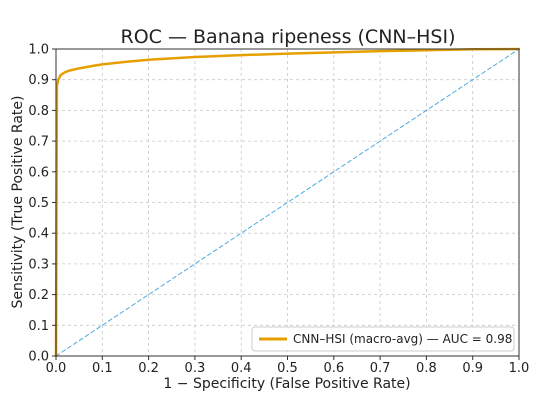 The image size is (550, 407). What do you see at coordinates (102, 368) in the screenshot?
I see `x-tick-label: 0.1` at bounding box center [102, 368].